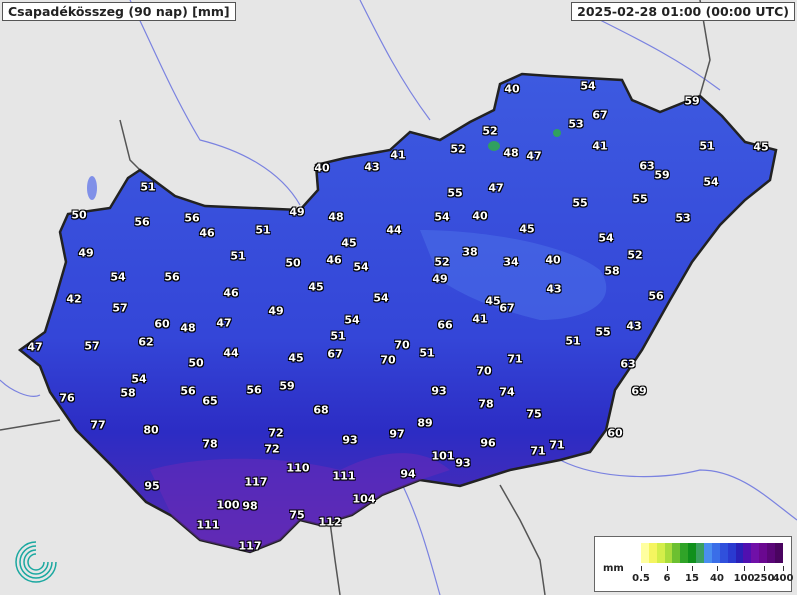  What do you see at coordinates (744, 578) in the screenshot?
I see `legend-tick-label: 100` at bounding box center [744, 578].